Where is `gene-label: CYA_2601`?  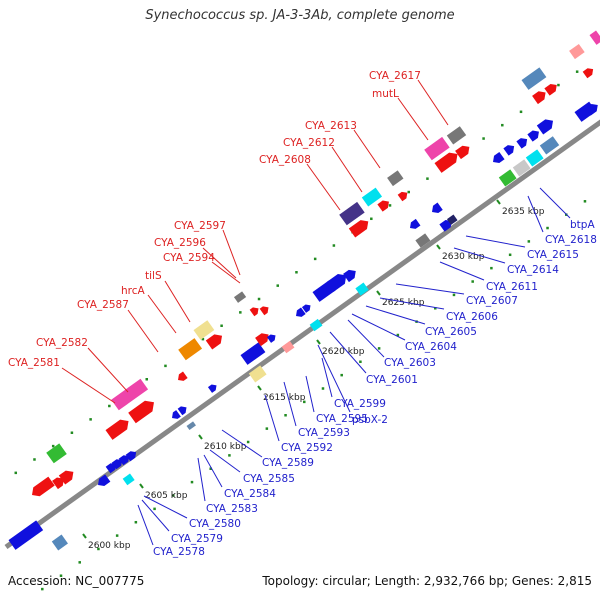
gene-label: CYA_2601 is located at coordinates (392, 380).